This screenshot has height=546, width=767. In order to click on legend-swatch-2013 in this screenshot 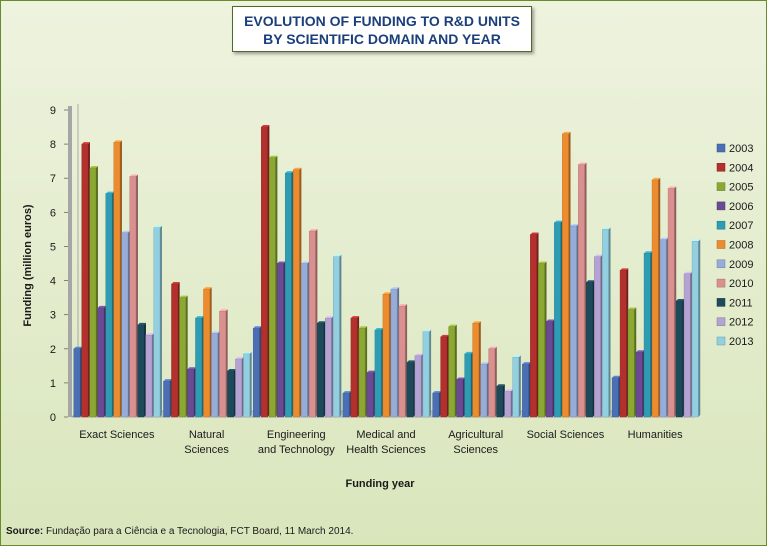, I will do `click(721, 341)`.